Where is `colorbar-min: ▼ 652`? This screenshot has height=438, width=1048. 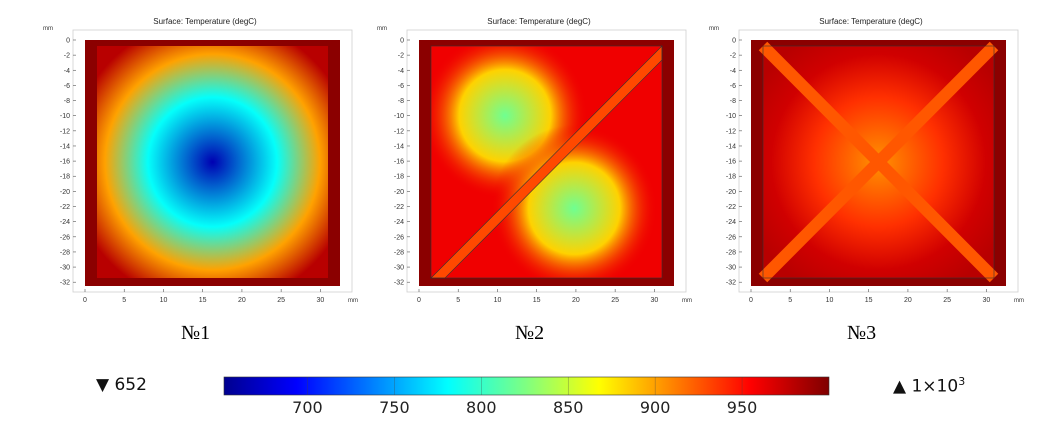
colorbar-min: ▼ 652 is located at coordinates (121, 385).